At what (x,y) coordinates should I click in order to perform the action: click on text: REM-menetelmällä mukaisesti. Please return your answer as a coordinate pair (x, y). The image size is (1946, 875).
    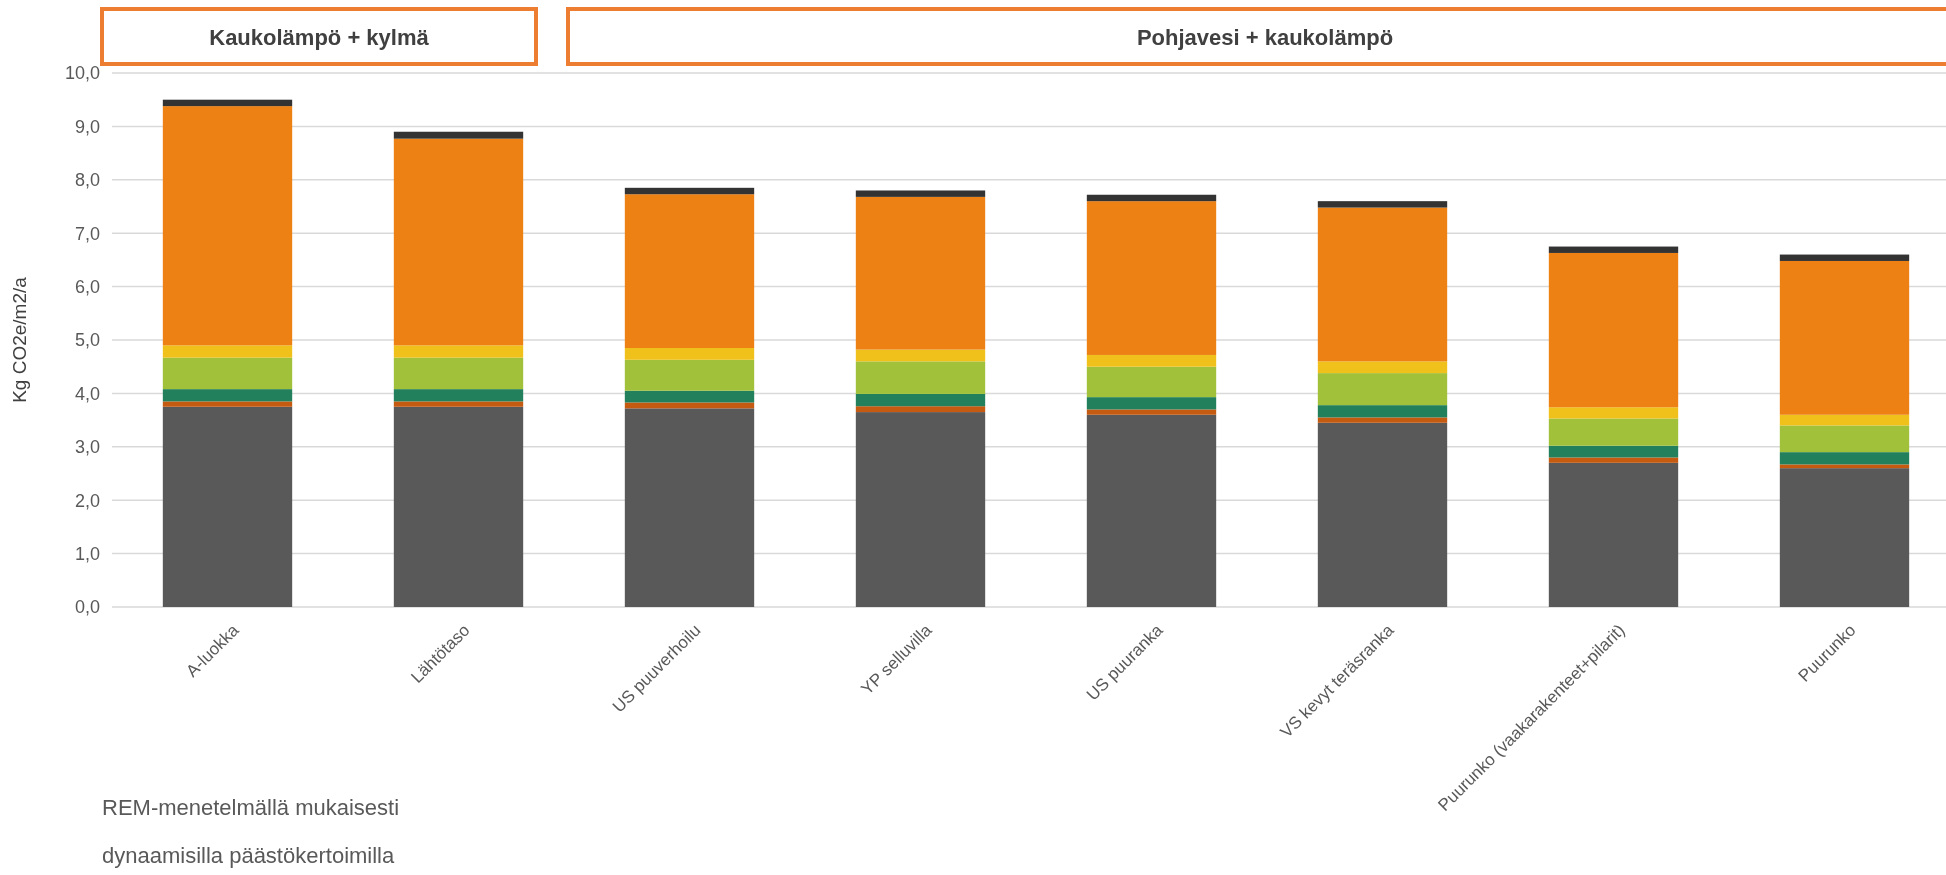
    Looking at the image, I should click on (251, 807).